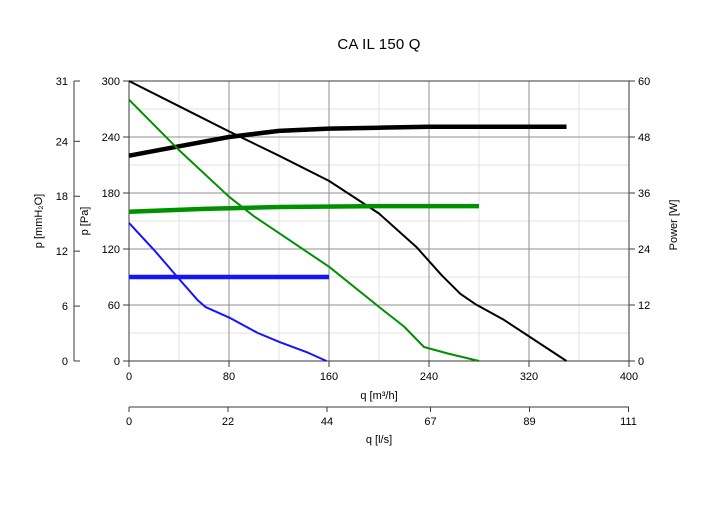 This screenshot has height=512, width=723. Describe the element at coordinates (529, 422) in the screenshot. I see `tick-label-ls: 89` at that location.